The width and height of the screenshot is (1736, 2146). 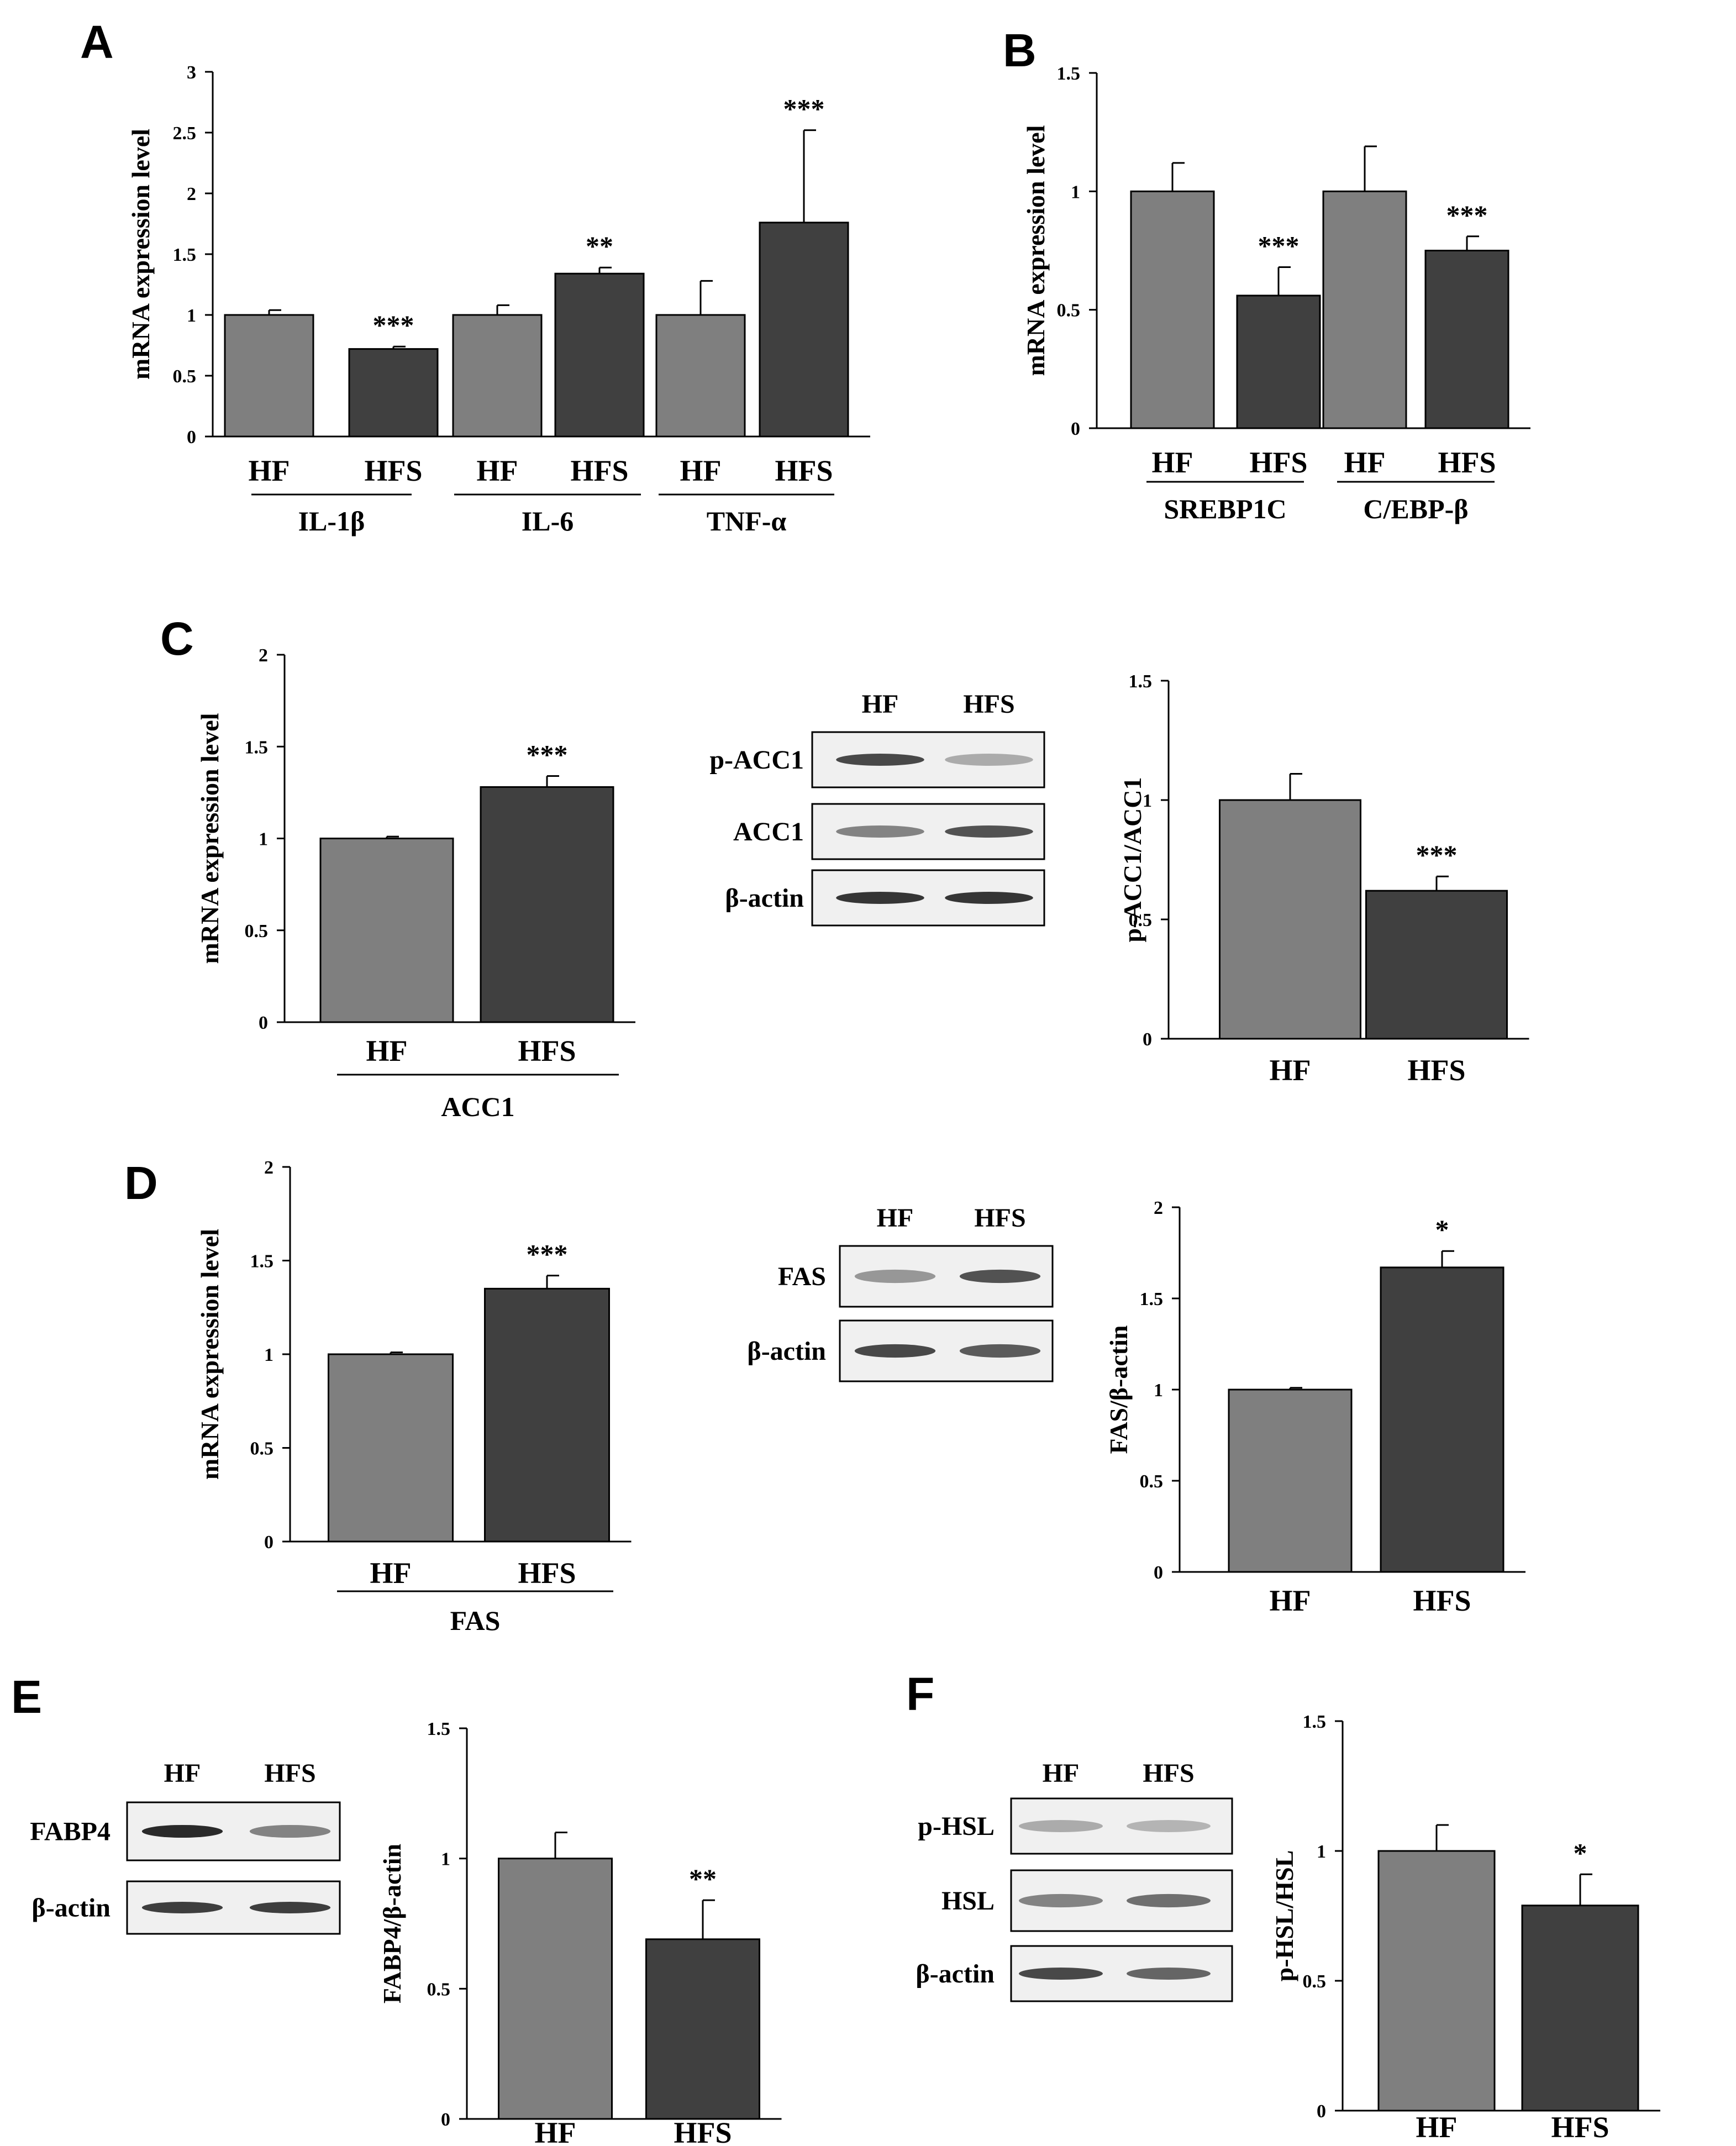 What do you see at coordinates (331, 521) in the screenshot?
I see `group-label: IL-1β` at bounding box center [331, 521].